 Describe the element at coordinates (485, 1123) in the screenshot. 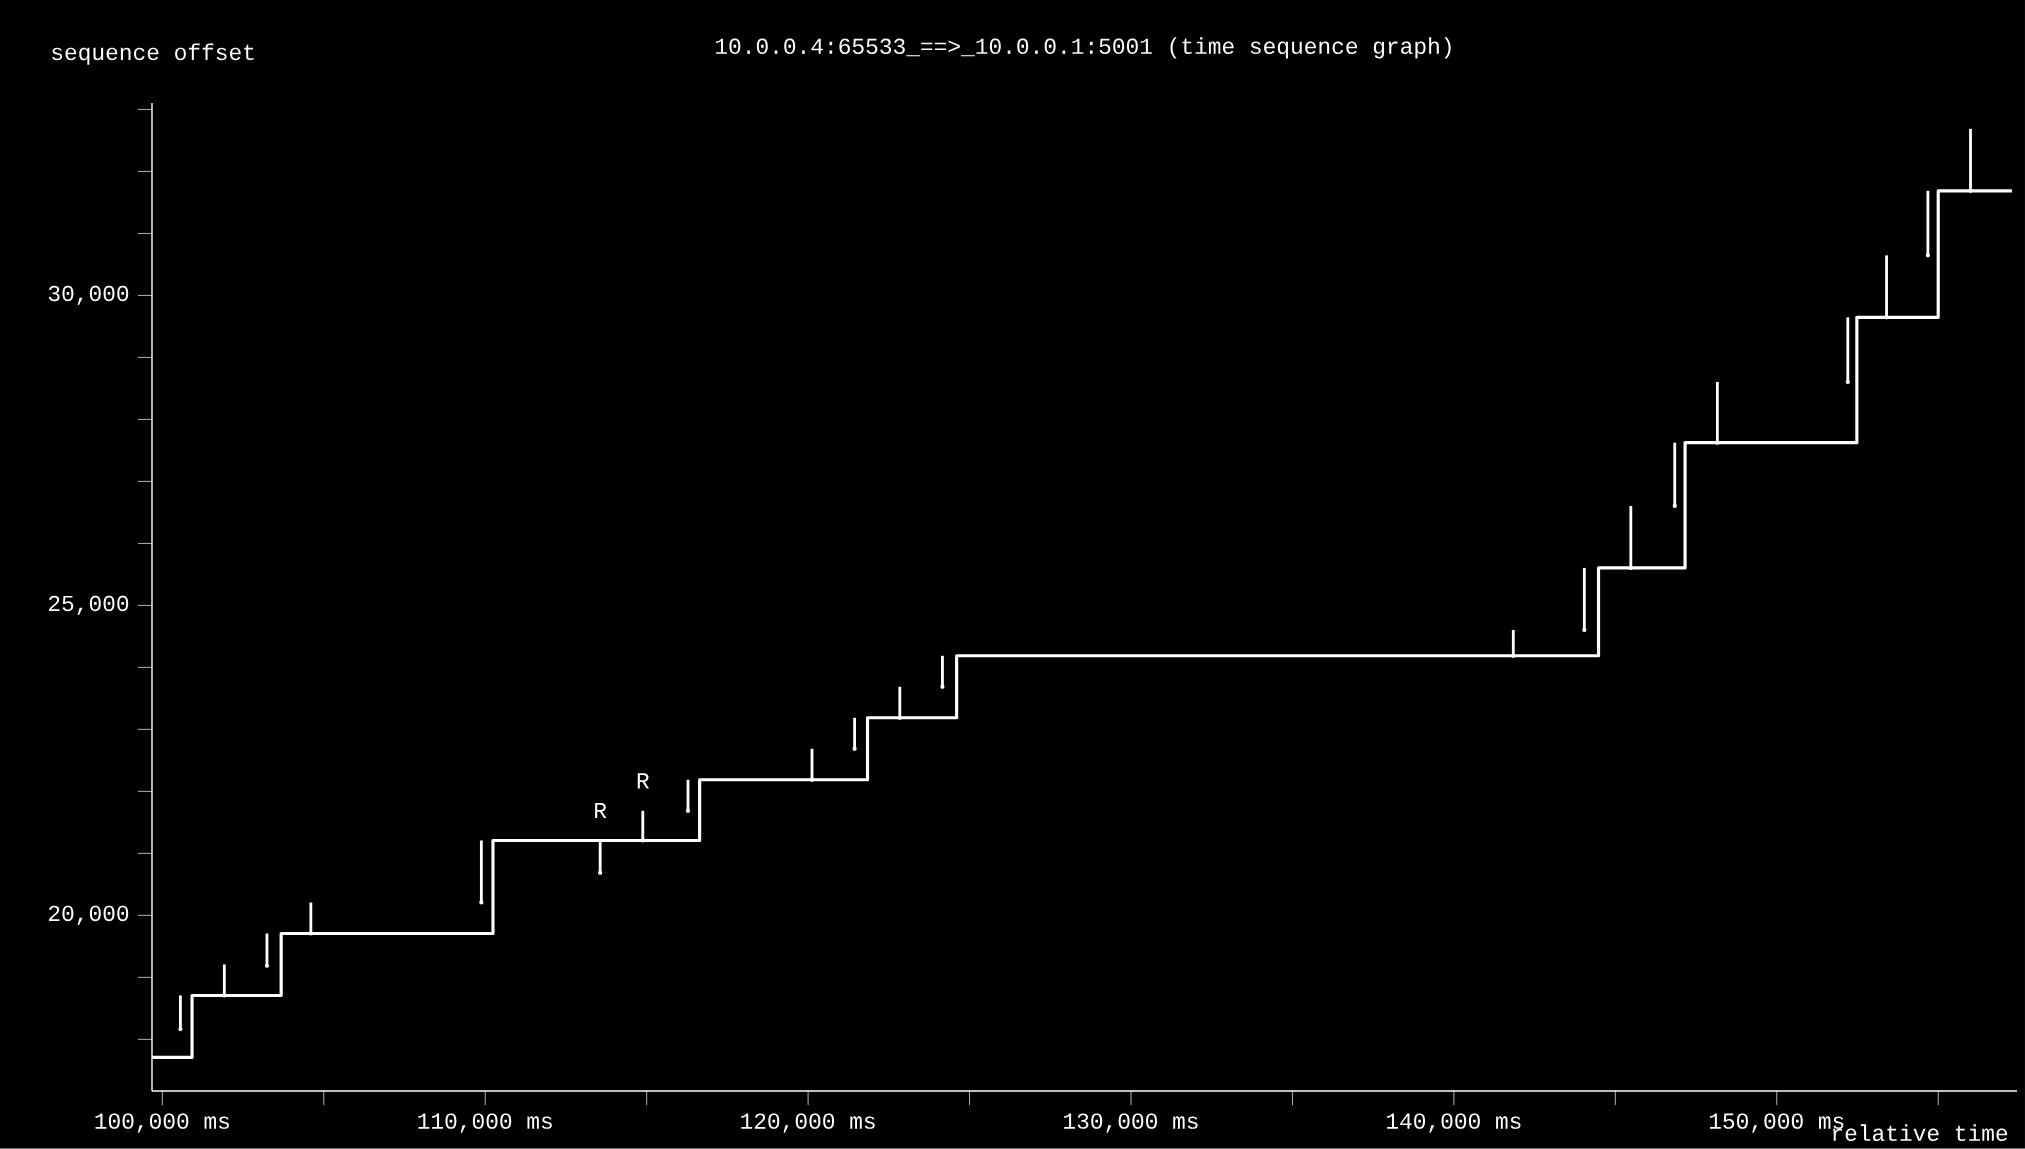

I see `x-tick-label: 110,000 ms` at that location.